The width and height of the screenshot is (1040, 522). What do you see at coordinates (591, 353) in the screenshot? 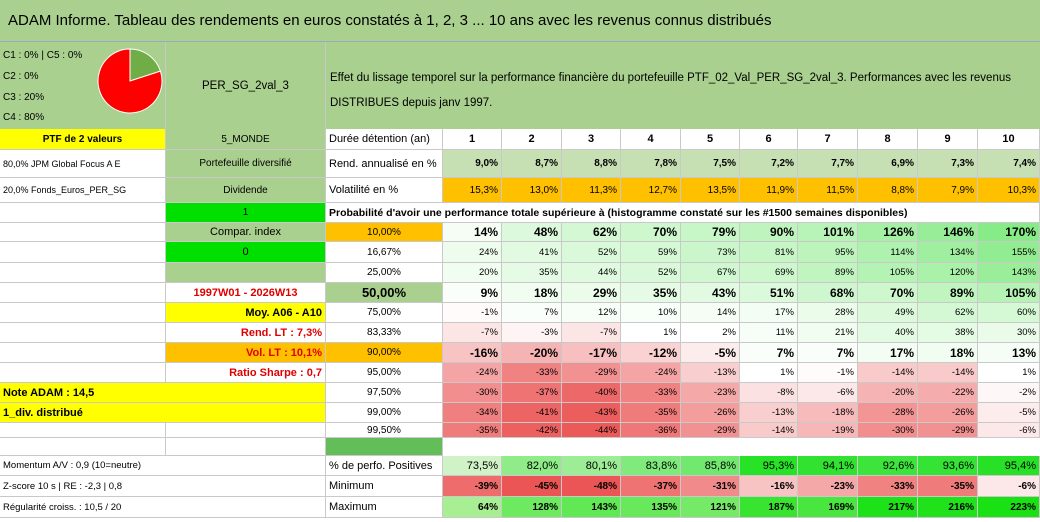
I see `quantile-value: -17%` at bounding box center [591, 353].